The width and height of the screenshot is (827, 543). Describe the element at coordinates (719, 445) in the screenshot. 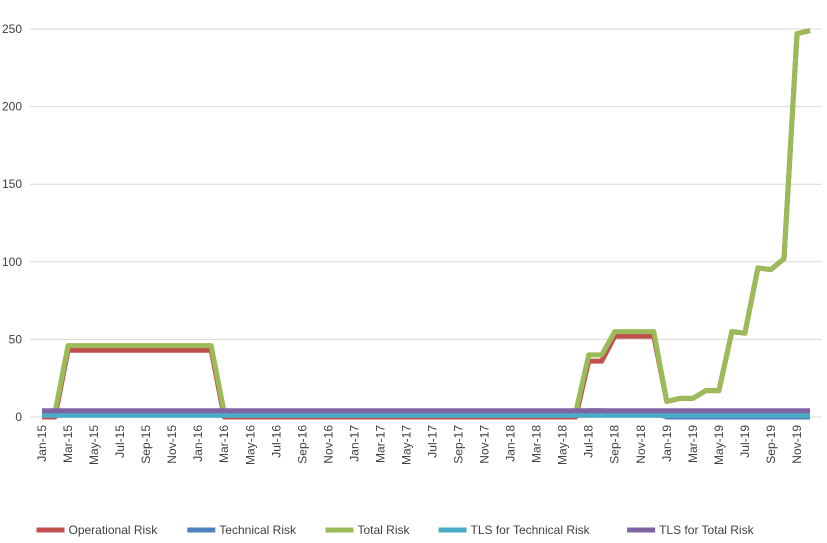

I see `x-tick-label: May-19` at that location.